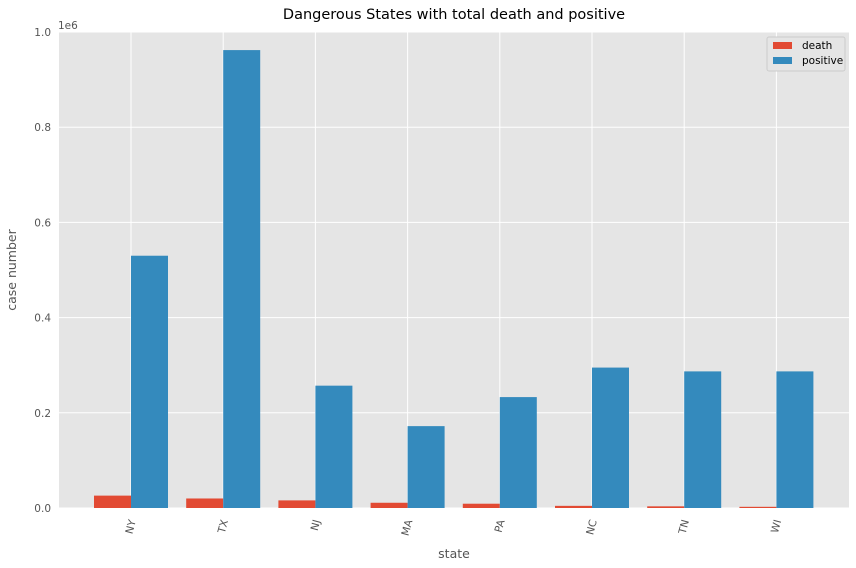 The width and height of the screenshot is (856, 568). Describe the element at coordinates (68, 26) in the screenshot. I see `y-offset-label: 1e6` at that location.